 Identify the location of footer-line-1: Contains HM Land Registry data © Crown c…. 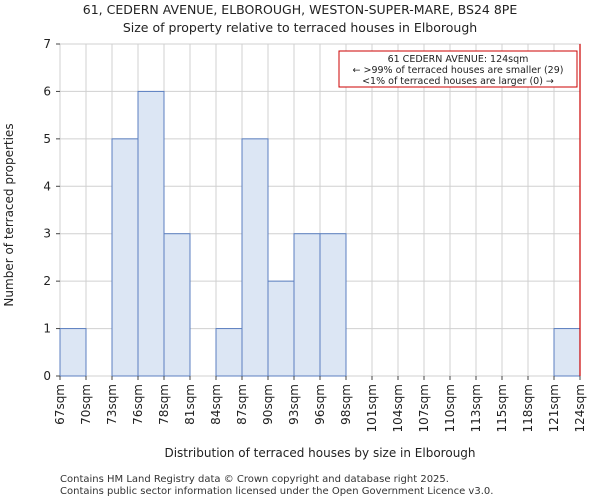
(254, 479).